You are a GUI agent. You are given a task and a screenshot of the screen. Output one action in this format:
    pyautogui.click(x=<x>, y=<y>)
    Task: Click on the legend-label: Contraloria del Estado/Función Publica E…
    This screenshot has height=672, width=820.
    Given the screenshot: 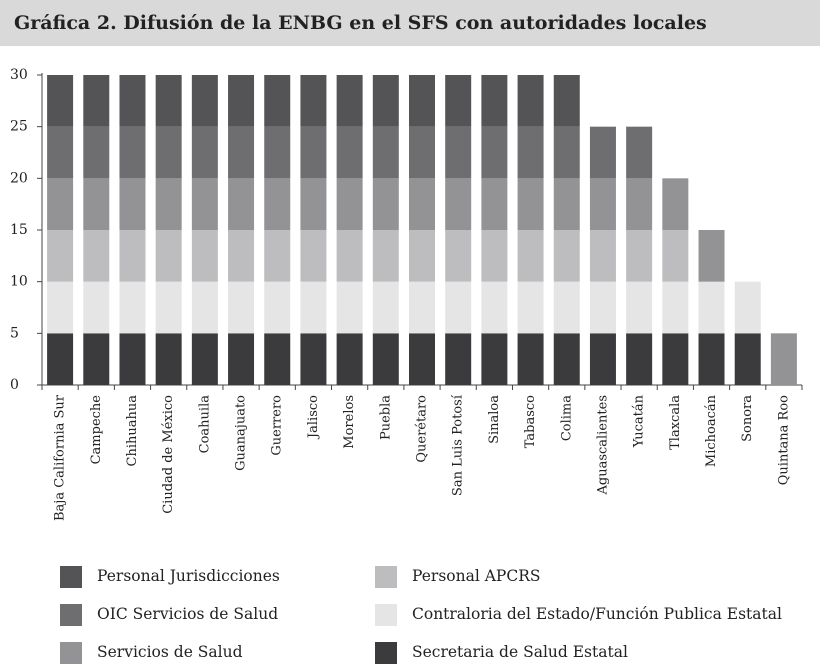 What is the action you would take?
    pyautogui.click(x=597, y=614)
    